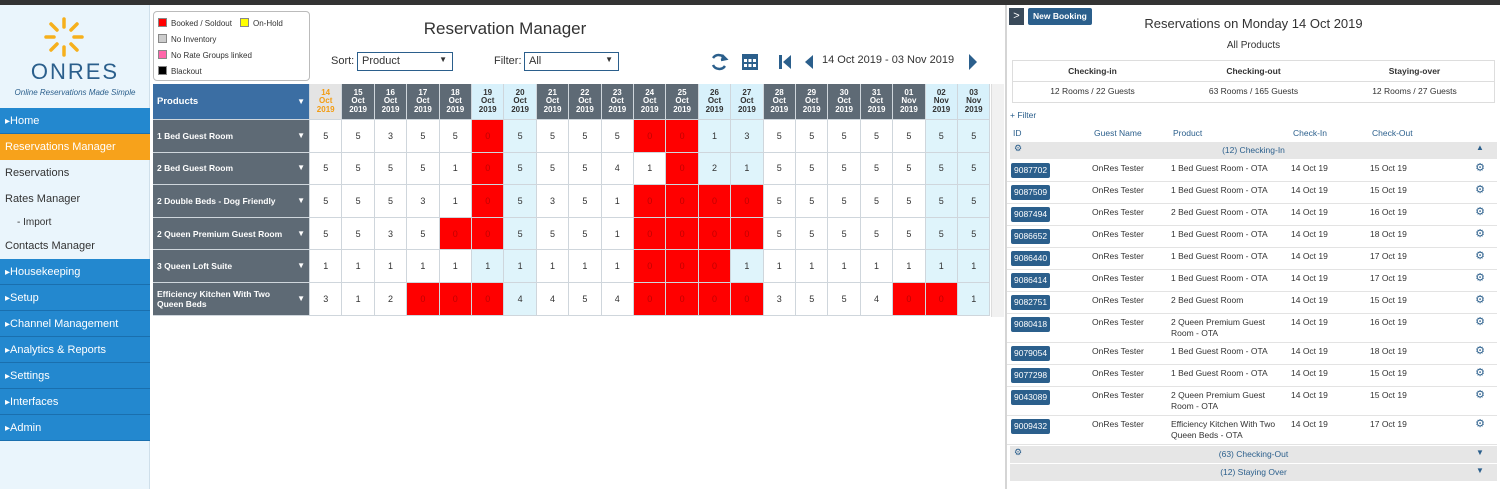  What do you see at coordinates (1031, 426) in the screenshot?
I see `booking-id: 9009432` at bounding box center [1031, 426].